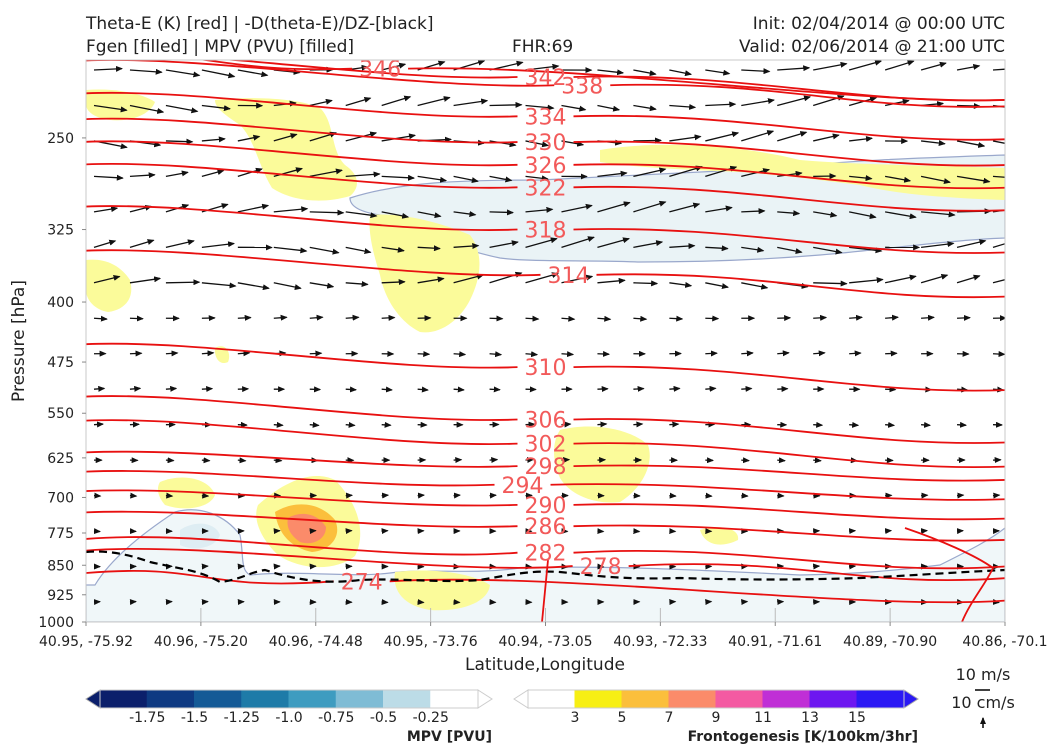  I want to click on mpv-colorbar-tick: -0.25, so click(431, 718).